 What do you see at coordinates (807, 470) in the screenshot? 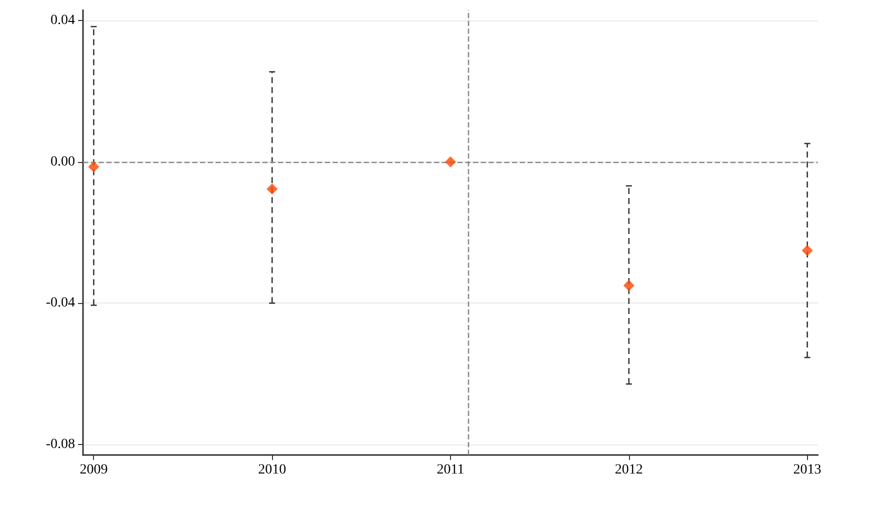
I see `x-tick-label: 2013` at bounding box center [807, 470].